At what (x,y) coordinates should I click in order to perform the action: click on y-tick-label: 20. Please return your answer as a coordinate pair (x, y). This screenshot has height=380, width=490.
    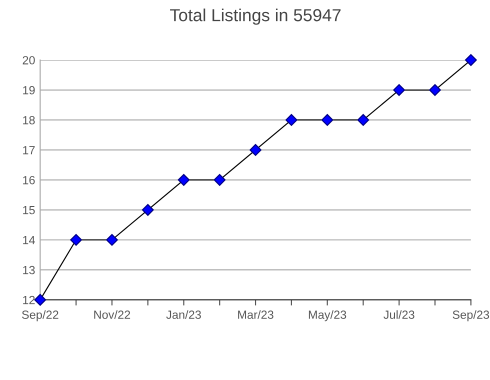
    Looking at the image, I should click on (28, 60).